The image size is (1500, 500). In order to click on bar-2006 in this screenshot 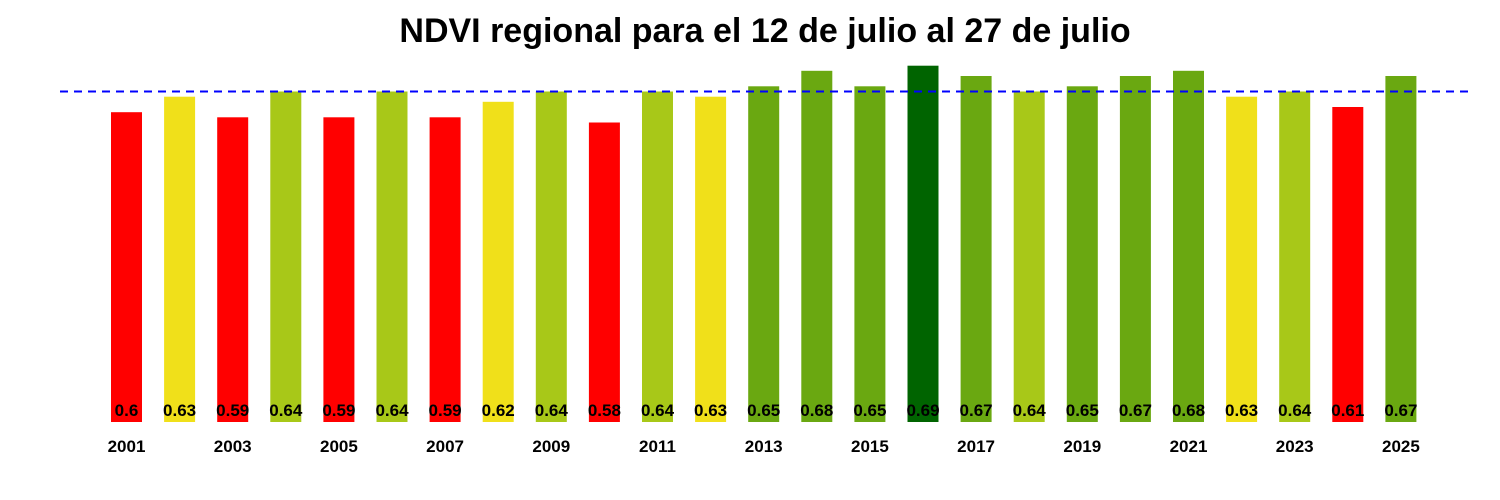, I will do `click(392, 256)`.